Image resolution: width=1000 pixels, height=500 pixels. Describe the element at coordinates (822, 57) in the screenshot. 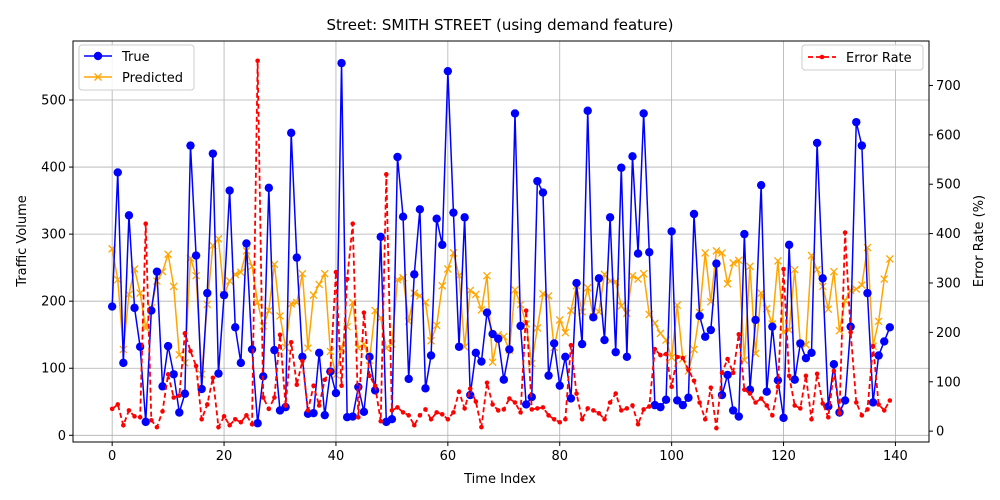

I see `legend-error-marker` at that location.